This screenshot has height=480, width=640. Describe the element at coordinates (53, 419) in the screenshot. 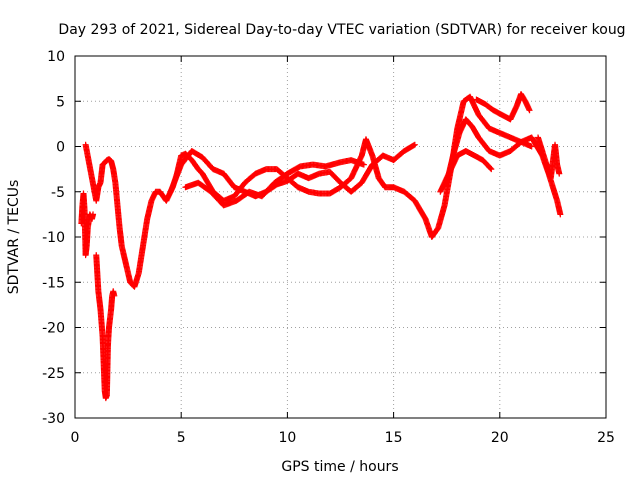

I see `y-tick-label: -30` at that location.